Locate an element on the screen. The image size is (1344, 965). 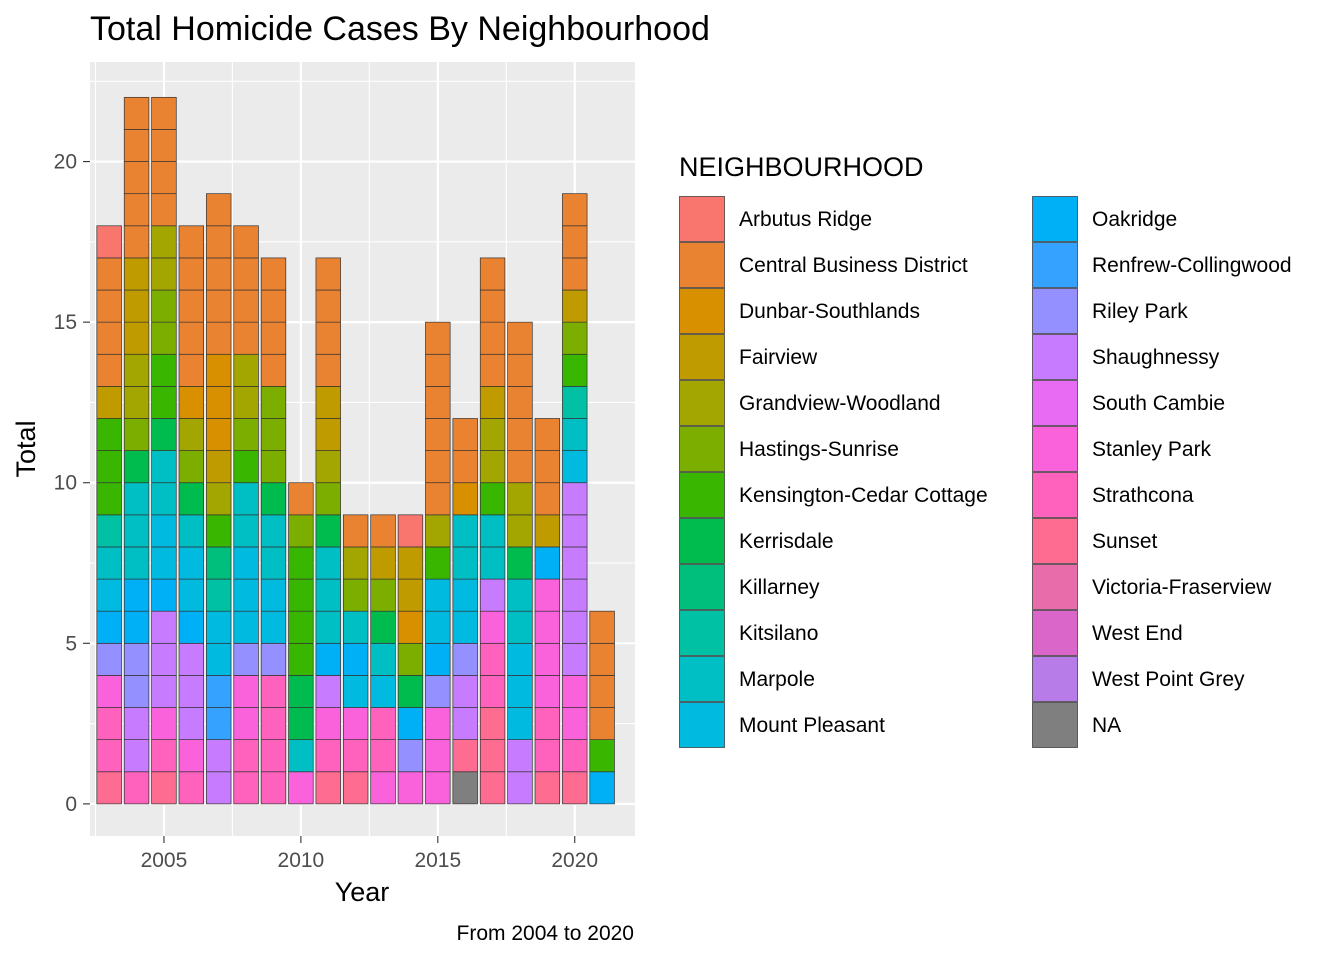
legend-label: Riley Park is located at coordinates (1140, 311).